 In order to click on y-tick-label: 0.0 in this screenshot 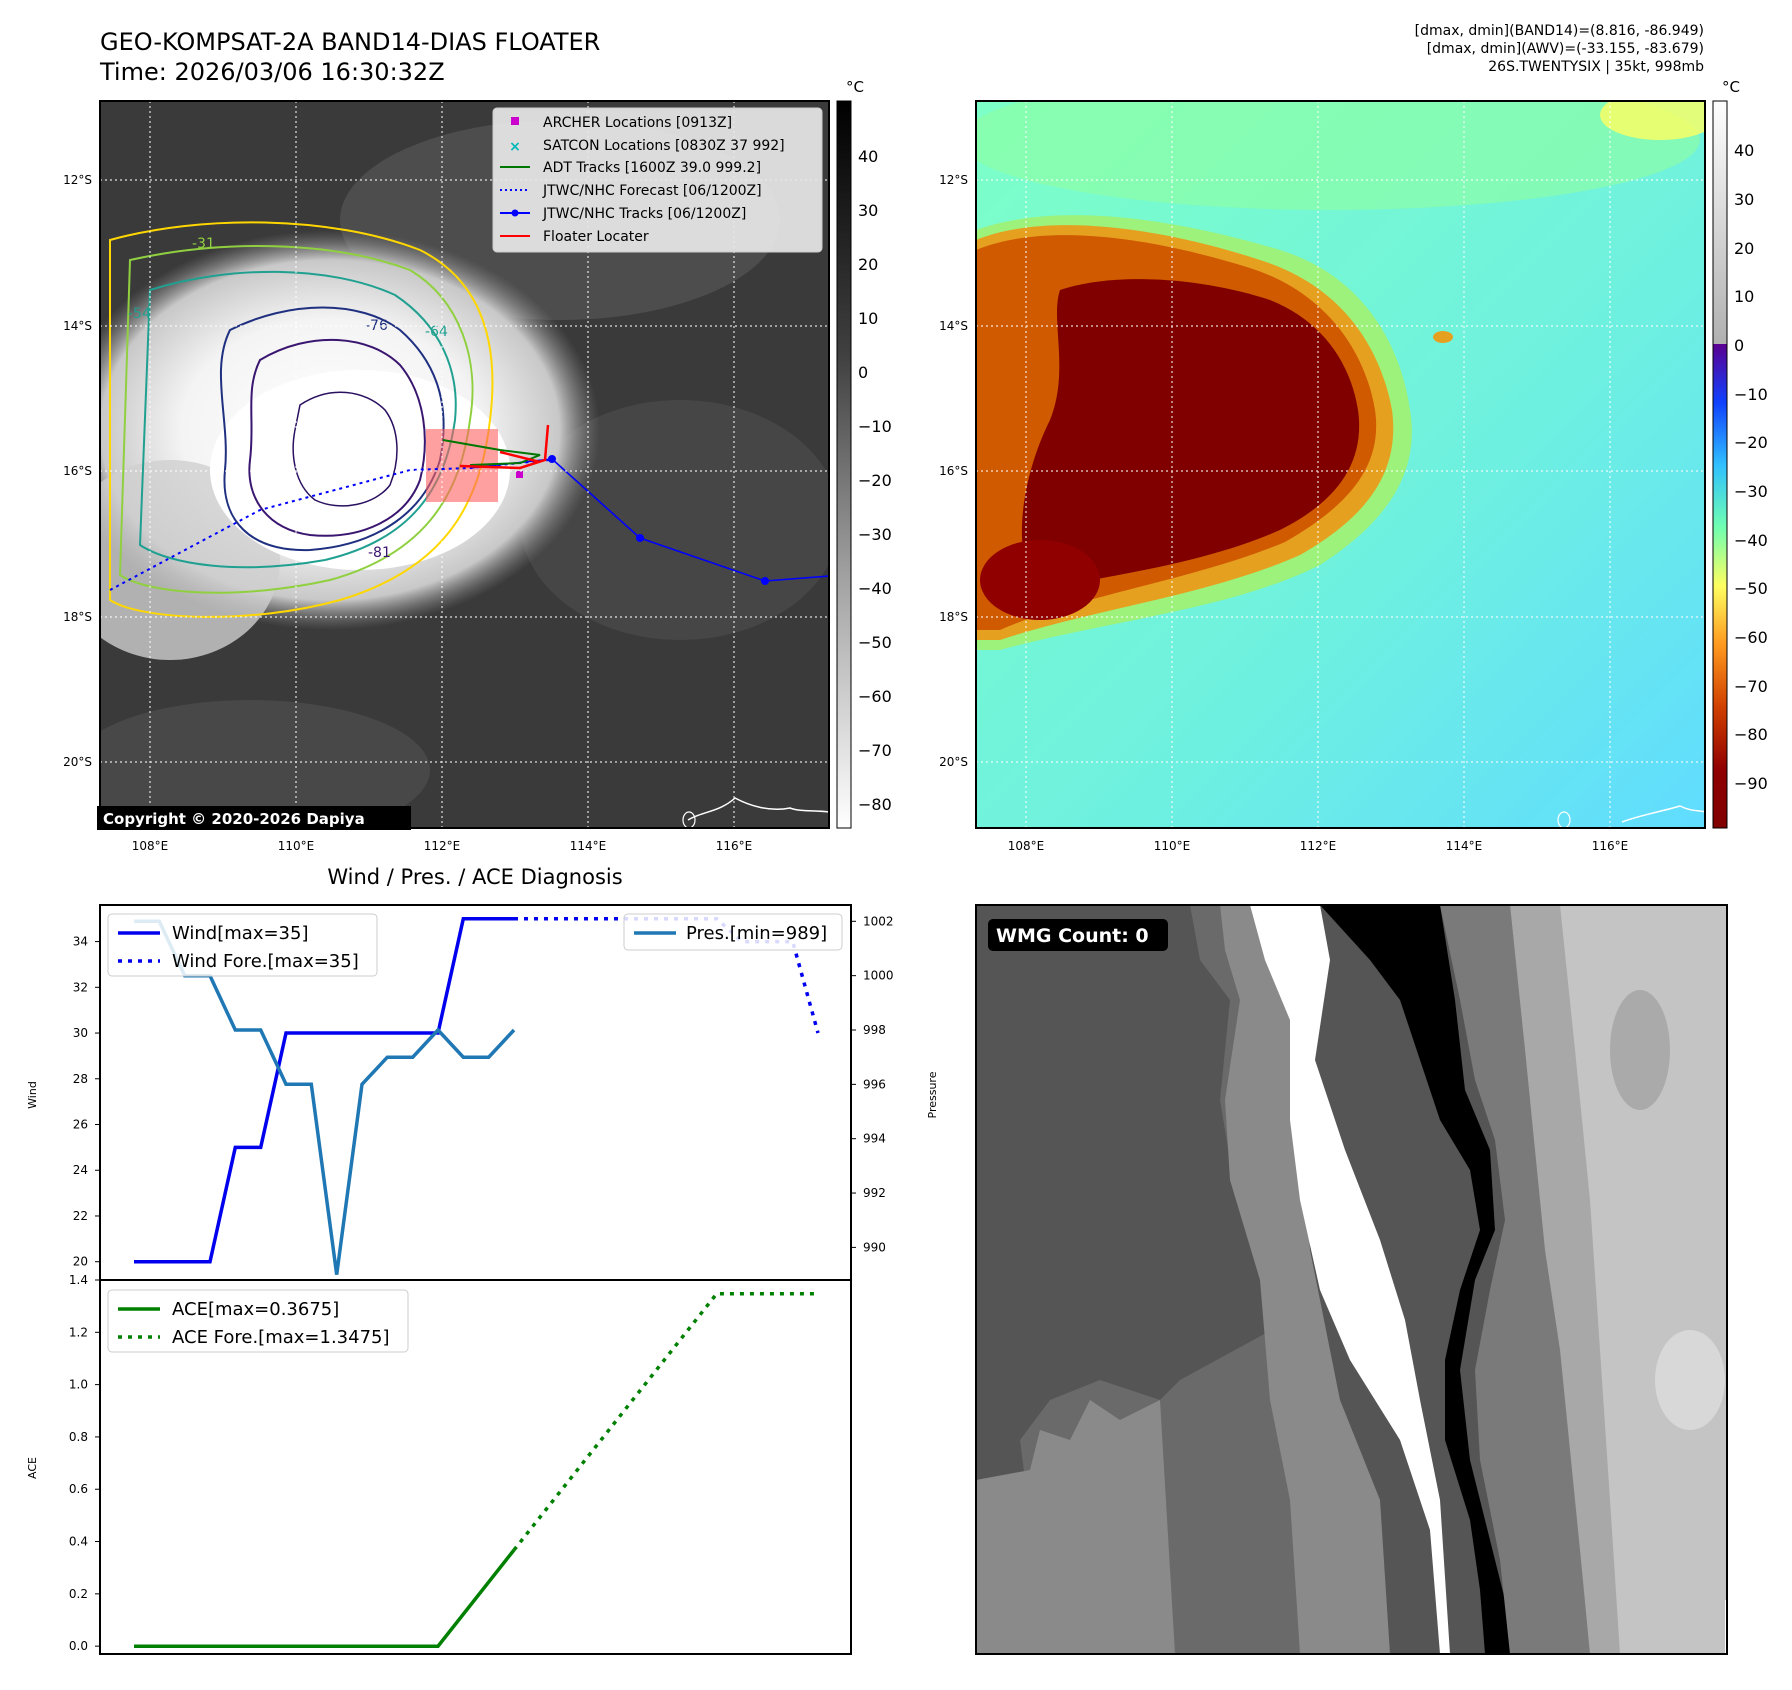, I will do `click(78, 1646)`.